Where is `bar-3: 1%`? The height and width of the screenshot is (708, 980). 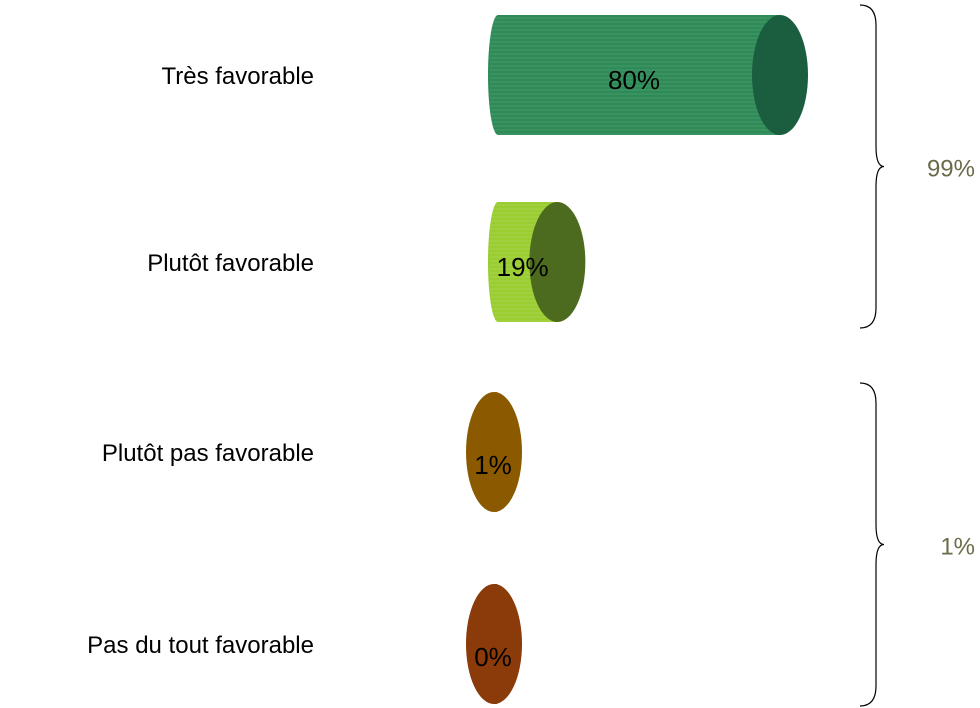
bar-3: 1% is located at coordinates (494, 452).